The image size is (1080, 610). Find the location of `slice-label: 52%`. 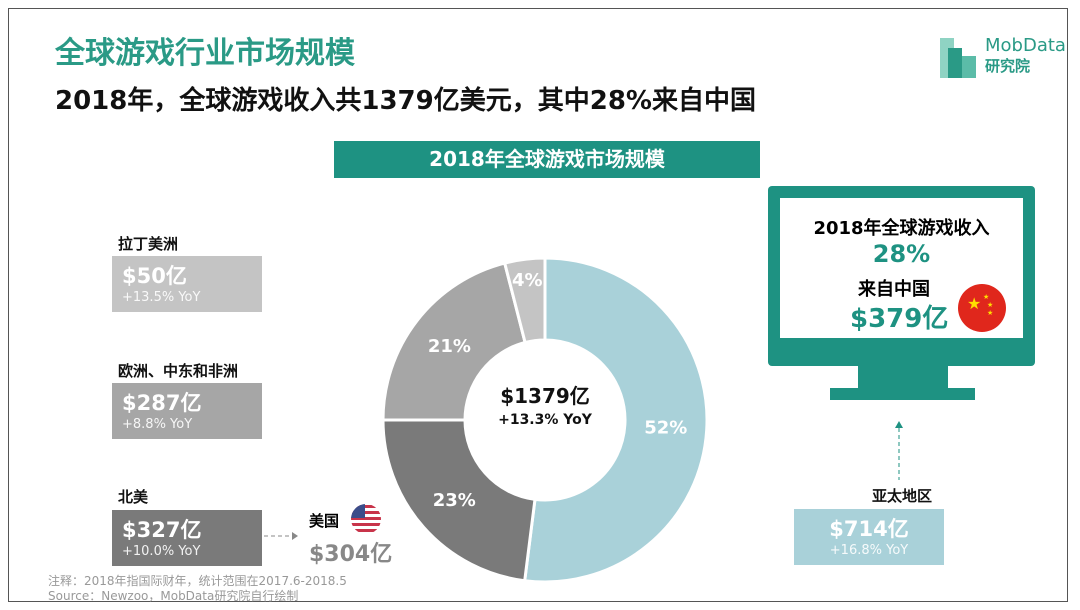

slice-label: 52% is located at coordinates (665, 428).